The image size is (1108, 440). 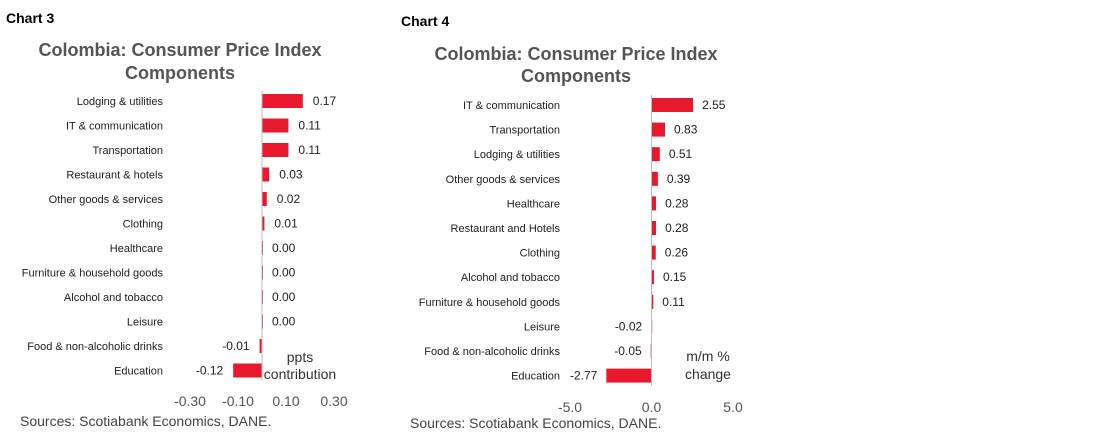 I want to click on value-label-2: 0.11, so click(x=309, y=150).